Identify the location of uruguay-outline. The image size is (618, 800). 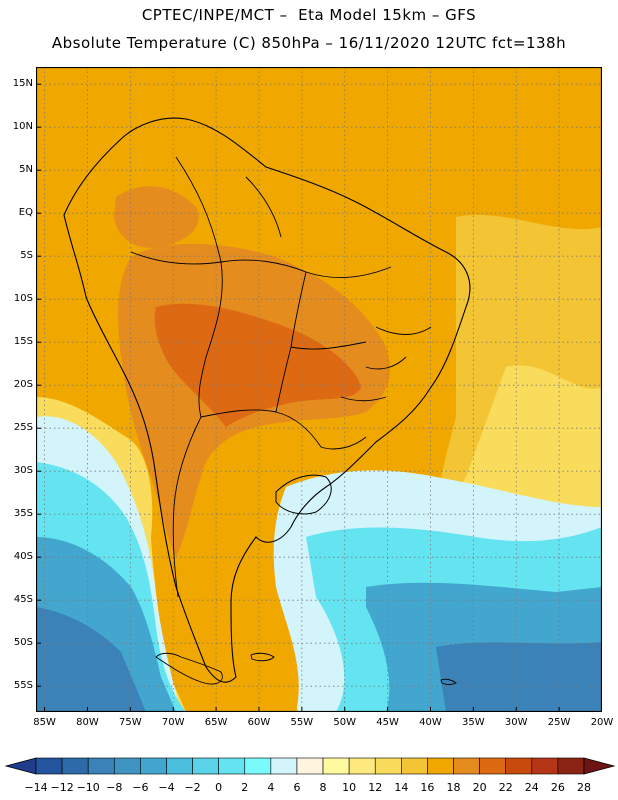
(303, 494).